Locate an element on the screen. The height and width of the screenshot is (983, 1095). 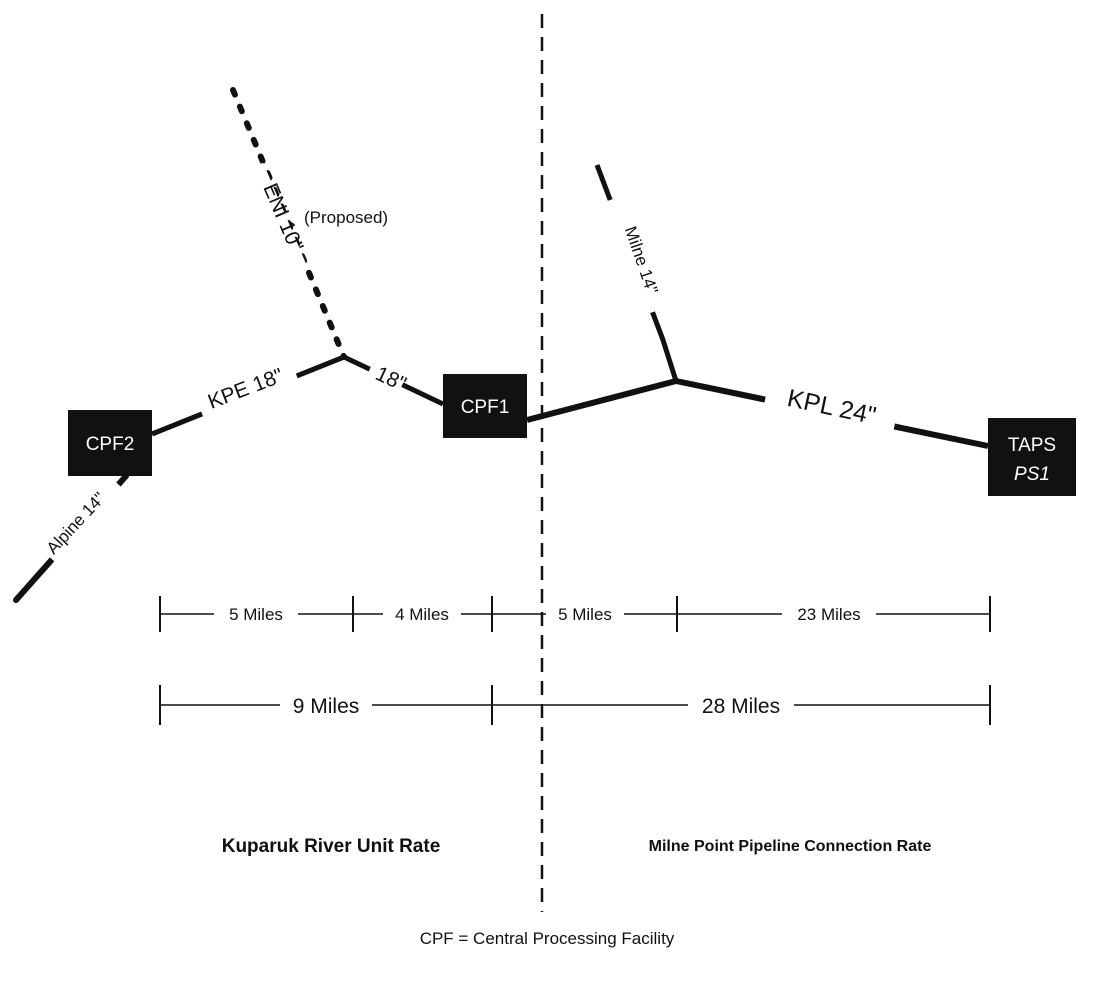
total-label: 28 Miles is located at coordinates (741, 706).